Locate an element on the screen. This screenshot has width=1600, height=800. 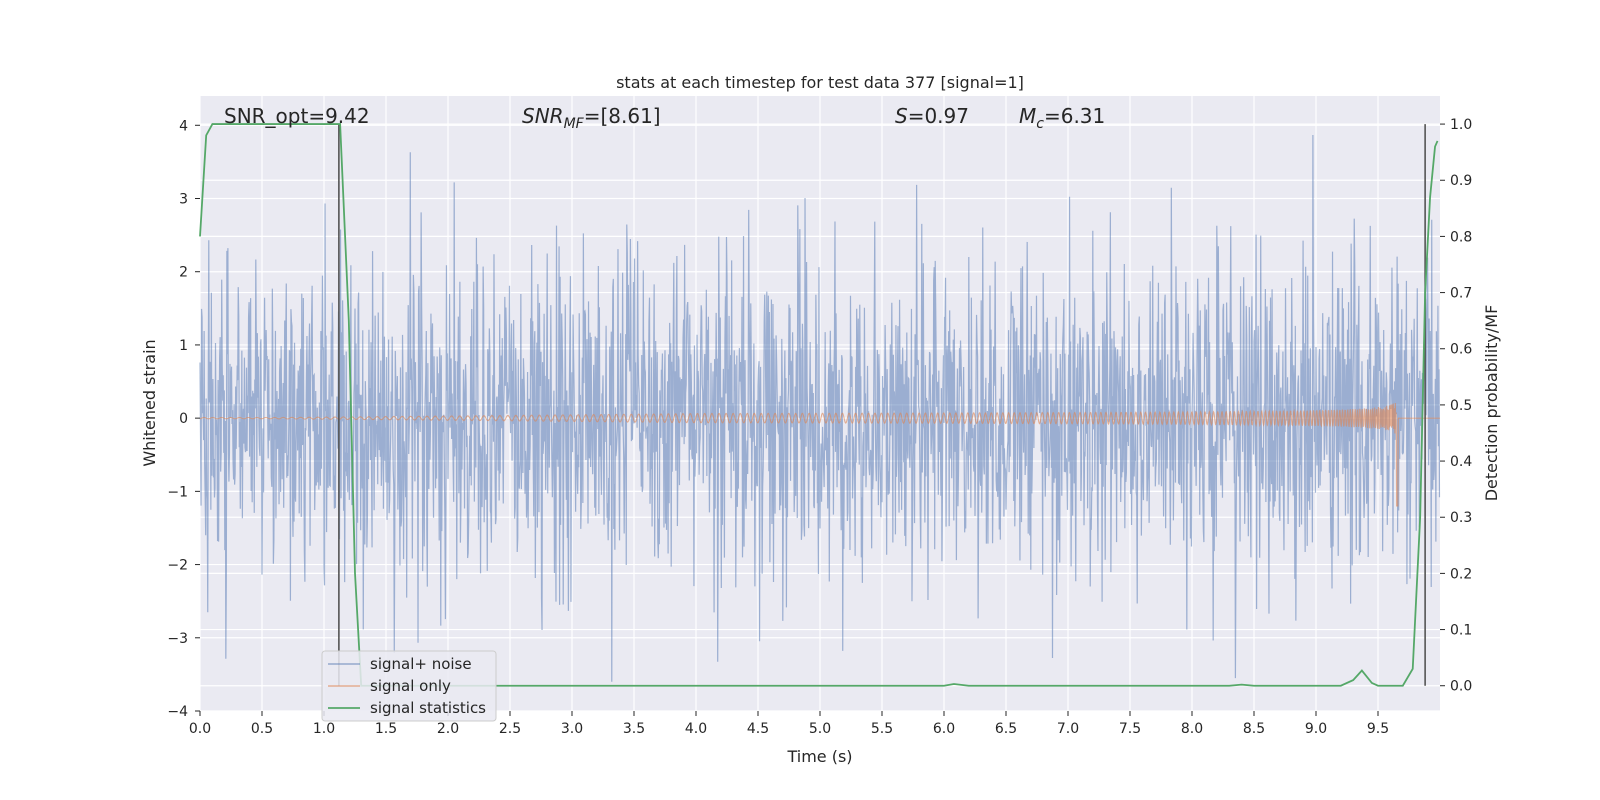
x-tick-label: 0.0 is located at coordinates (200, 729).